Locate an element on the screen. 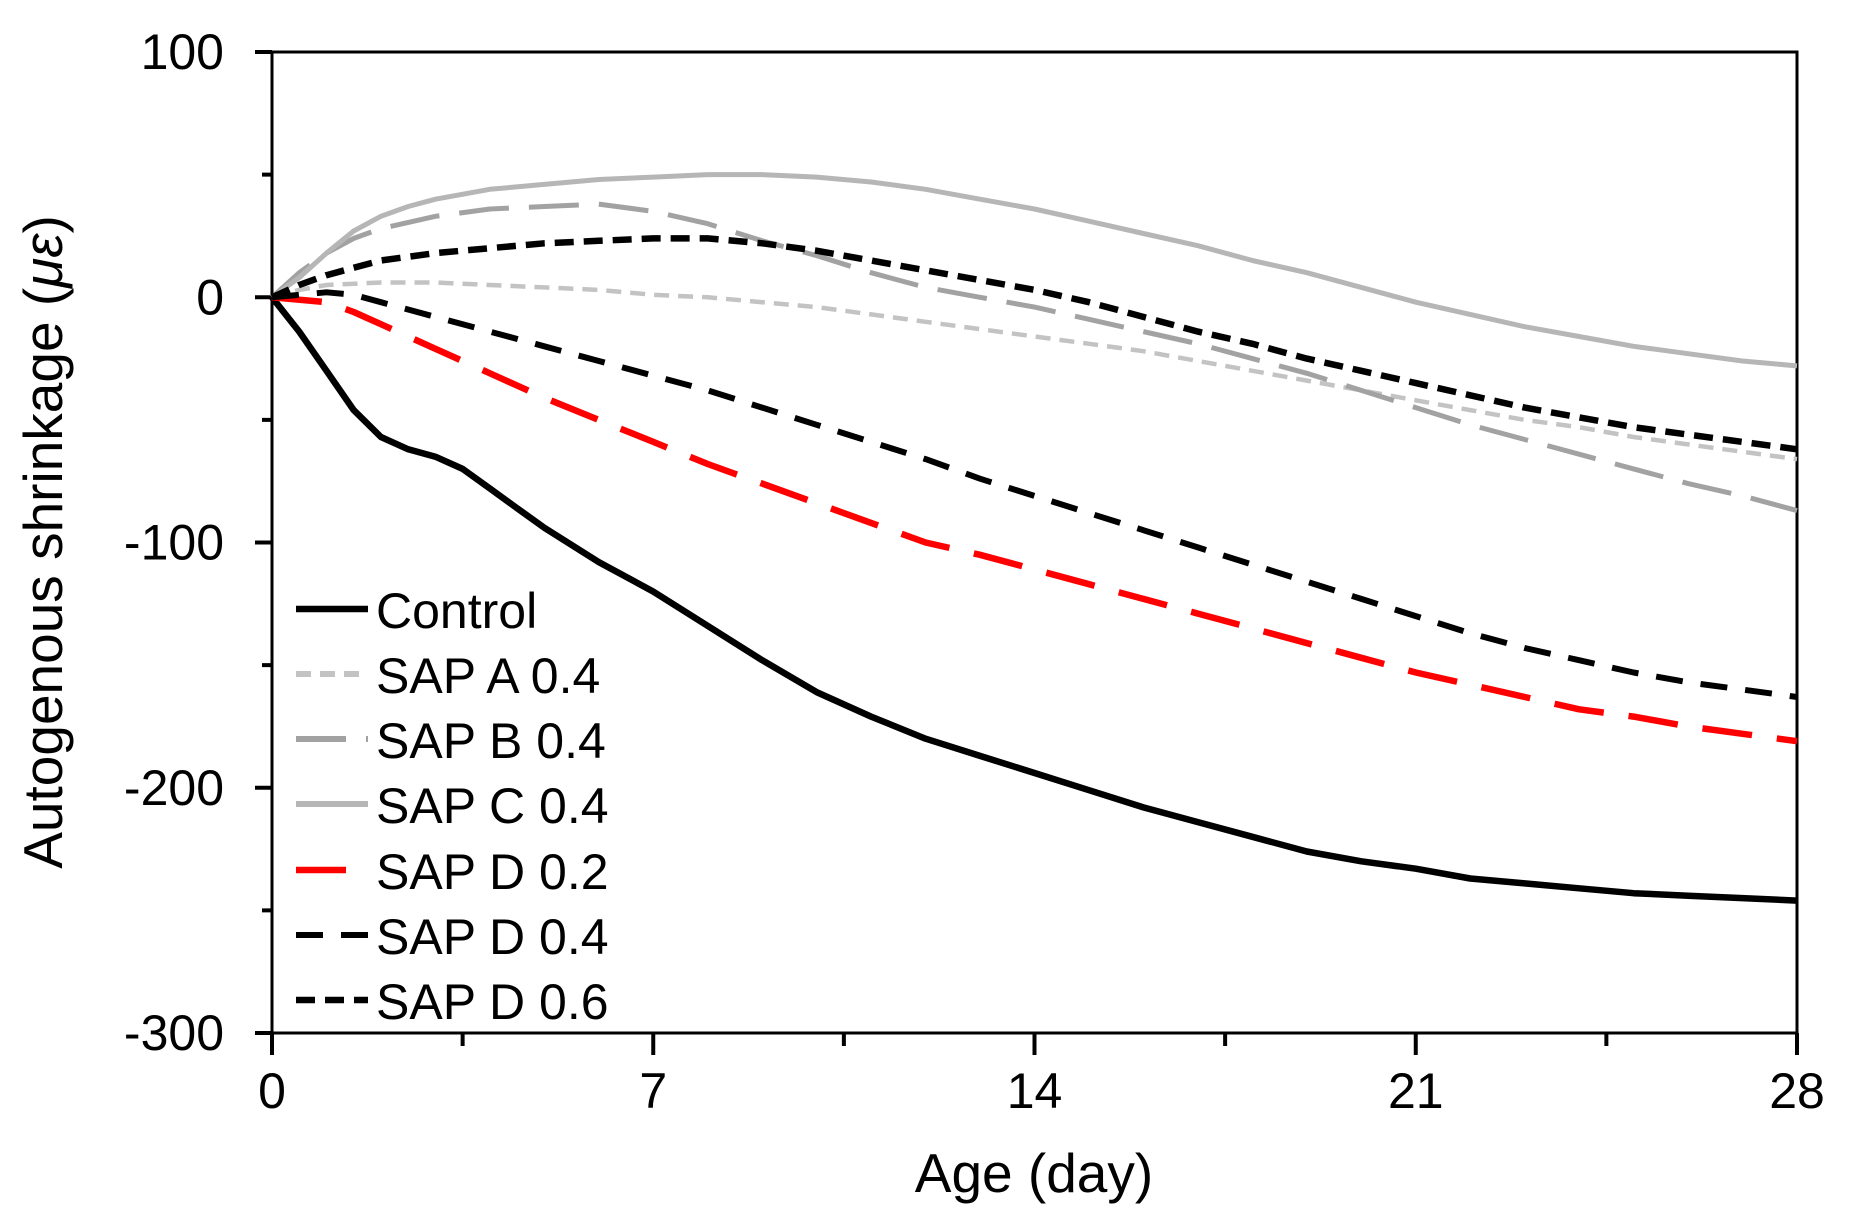 The image size is (1856, 1218). x-tick-label: 21 is located at coordinates (1416, 1091).